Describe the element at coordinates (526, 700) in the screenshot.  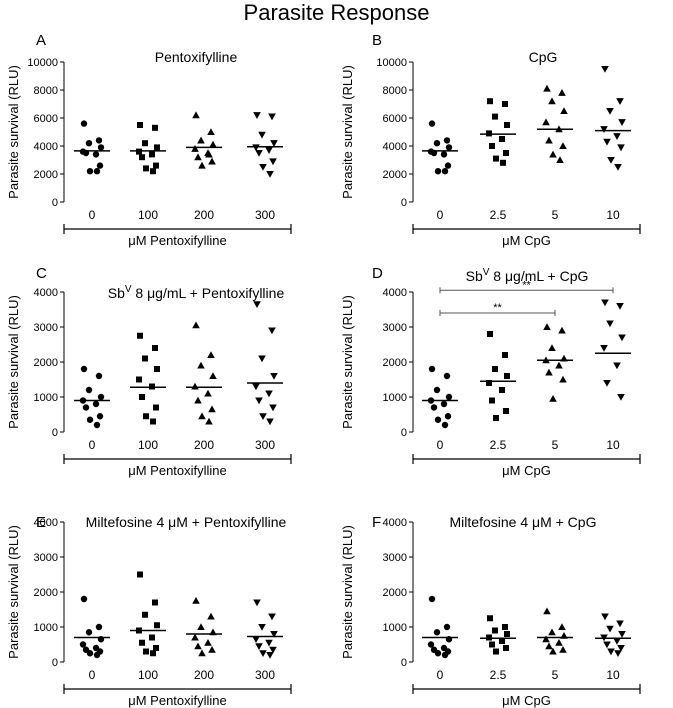
I see `x-axis-label: μM CpG` at that location.